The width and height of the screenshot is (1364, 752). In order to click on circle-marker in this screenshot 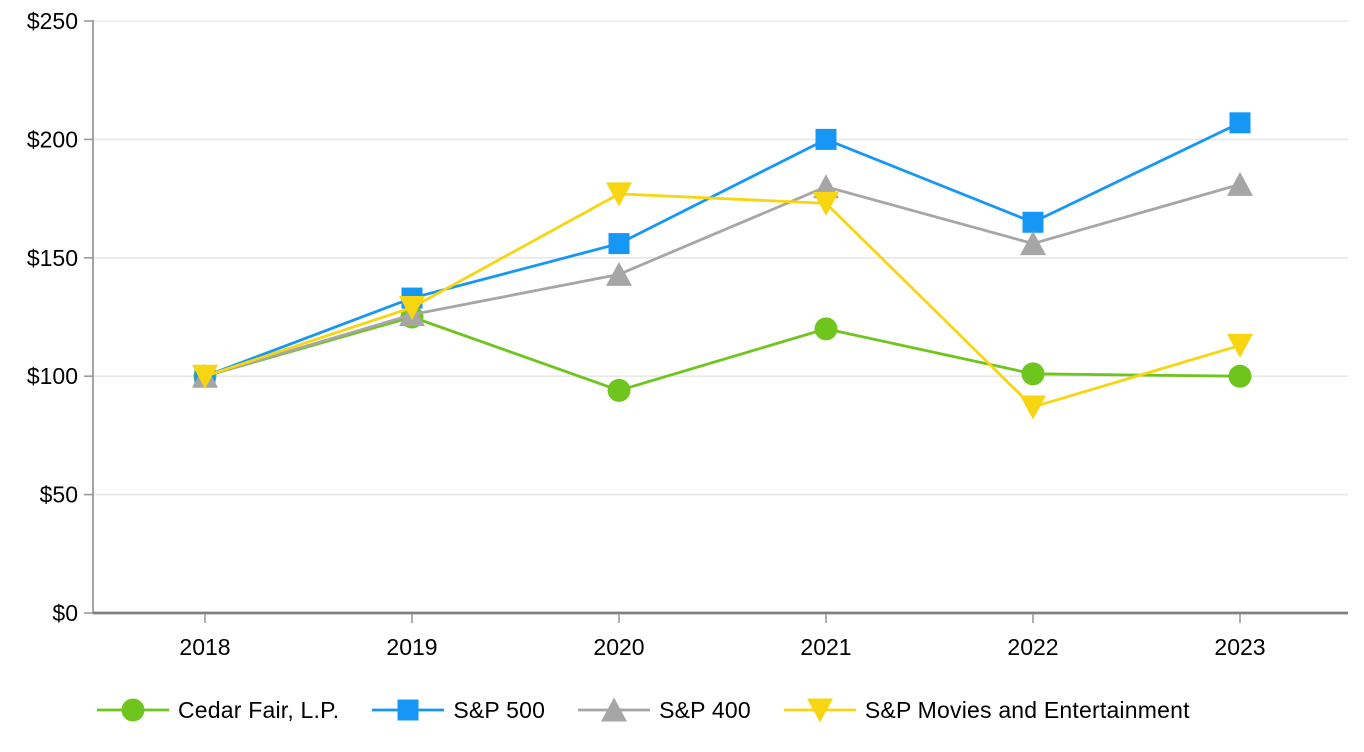, I will do `click(133, 710)`.